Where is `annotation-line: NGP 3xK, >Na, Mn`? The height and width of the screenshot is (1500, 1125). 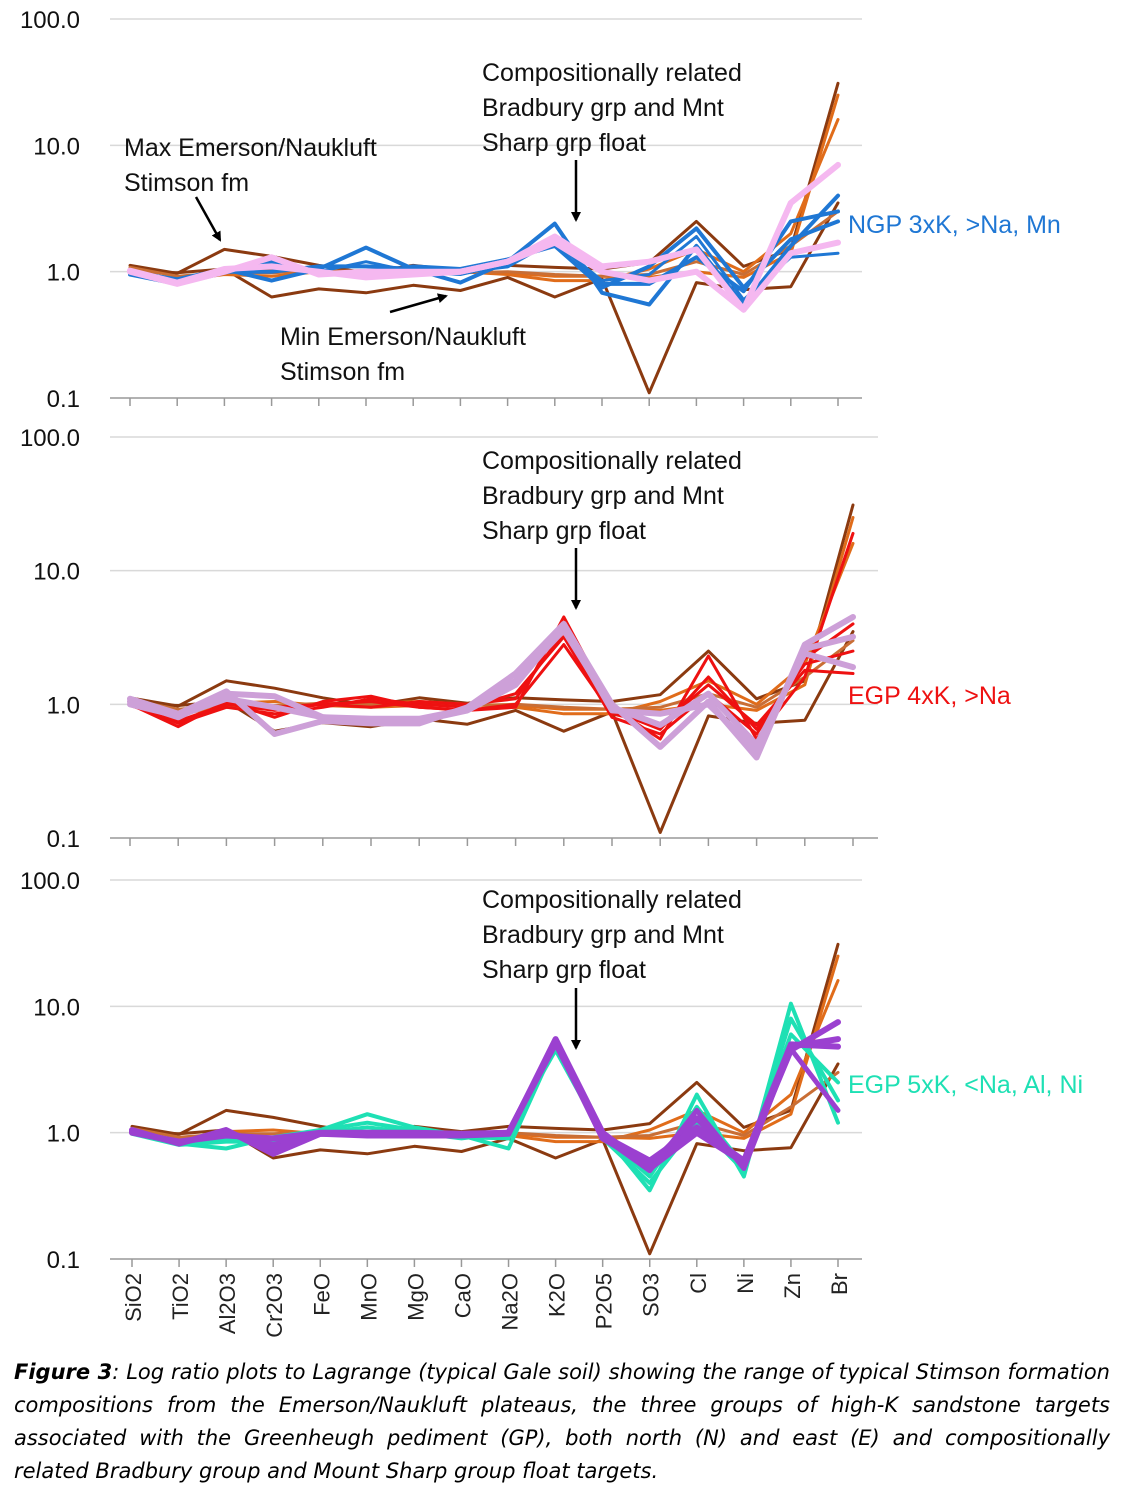
annotation-line: NGP 3xK, >Na, Mn is located at coordinates (954, 225).